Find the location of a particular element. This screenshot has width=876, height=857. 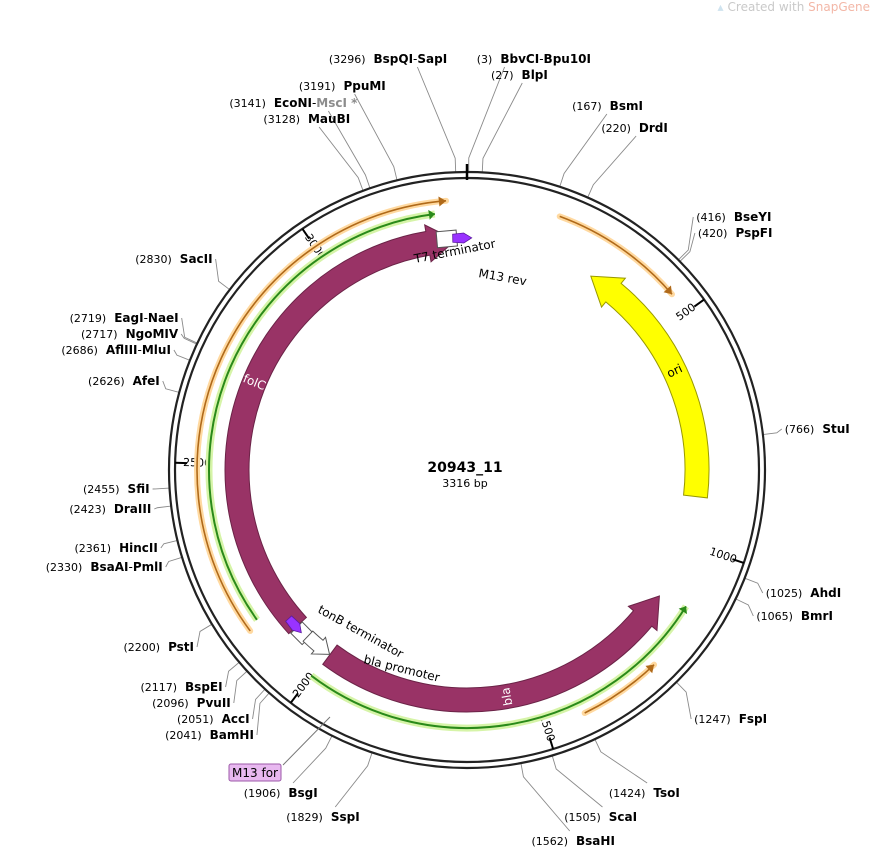

enzyme-site-fspi: (1247) FspI is located at coordinates (730, 719).